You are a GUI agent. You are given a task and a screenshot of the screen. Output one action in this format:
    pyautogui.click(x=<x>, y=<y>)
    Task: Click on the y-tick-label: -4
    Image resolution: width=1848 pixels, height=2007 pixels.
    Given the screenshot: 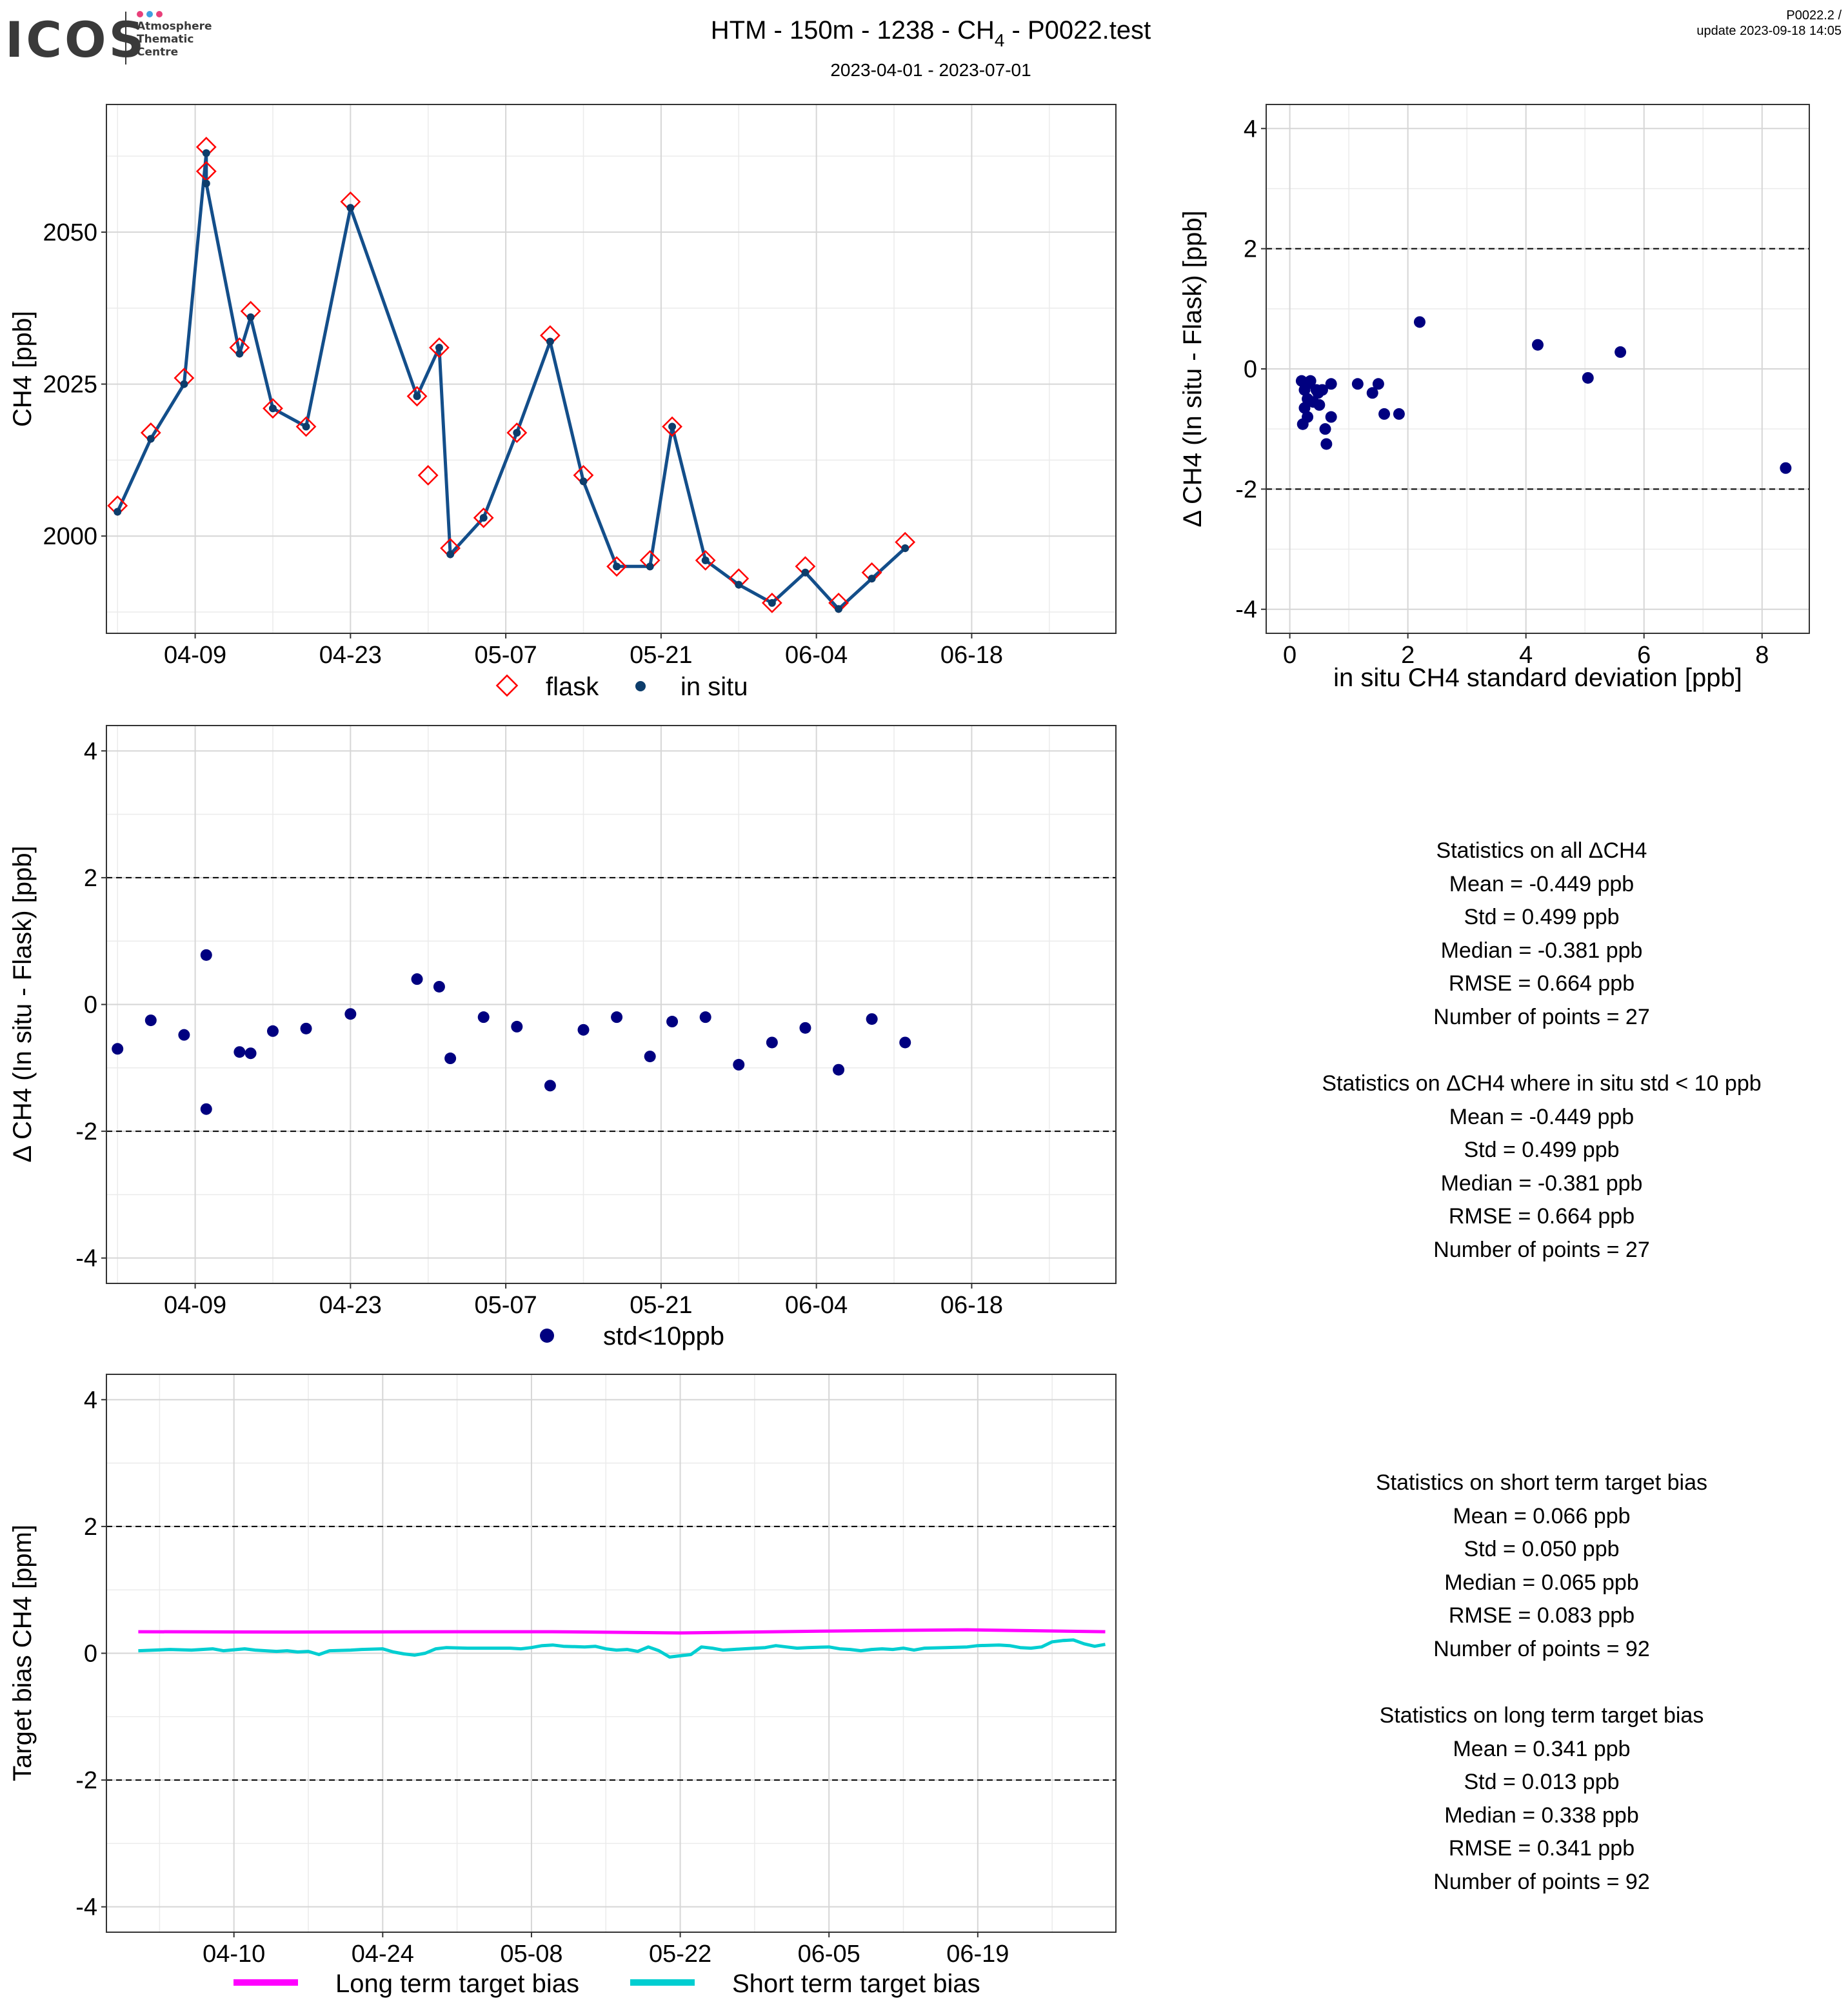 What is the action you would take?
    pyautogui.click(x=86, y=1908)
    